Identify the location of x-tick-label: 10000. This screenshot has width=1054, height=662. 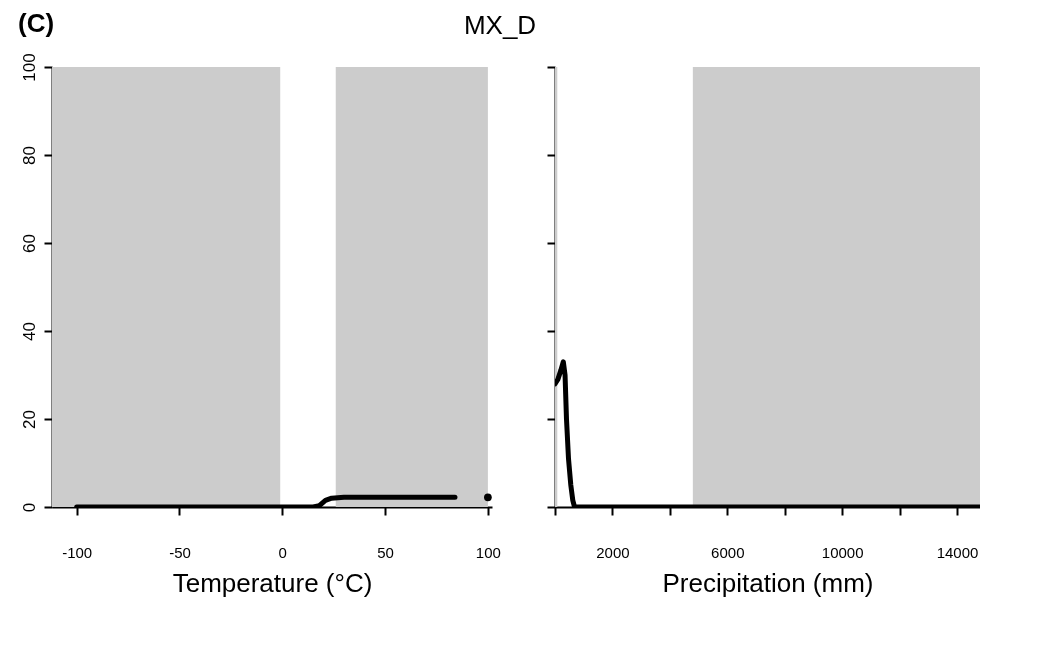
(842, 552).